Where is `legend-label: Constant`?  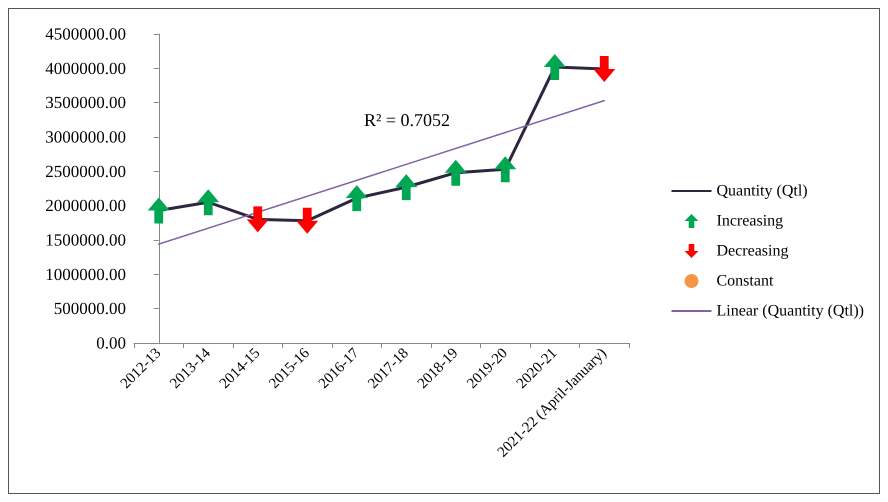
legend-label: Constant is located at coordinates (745, 281).